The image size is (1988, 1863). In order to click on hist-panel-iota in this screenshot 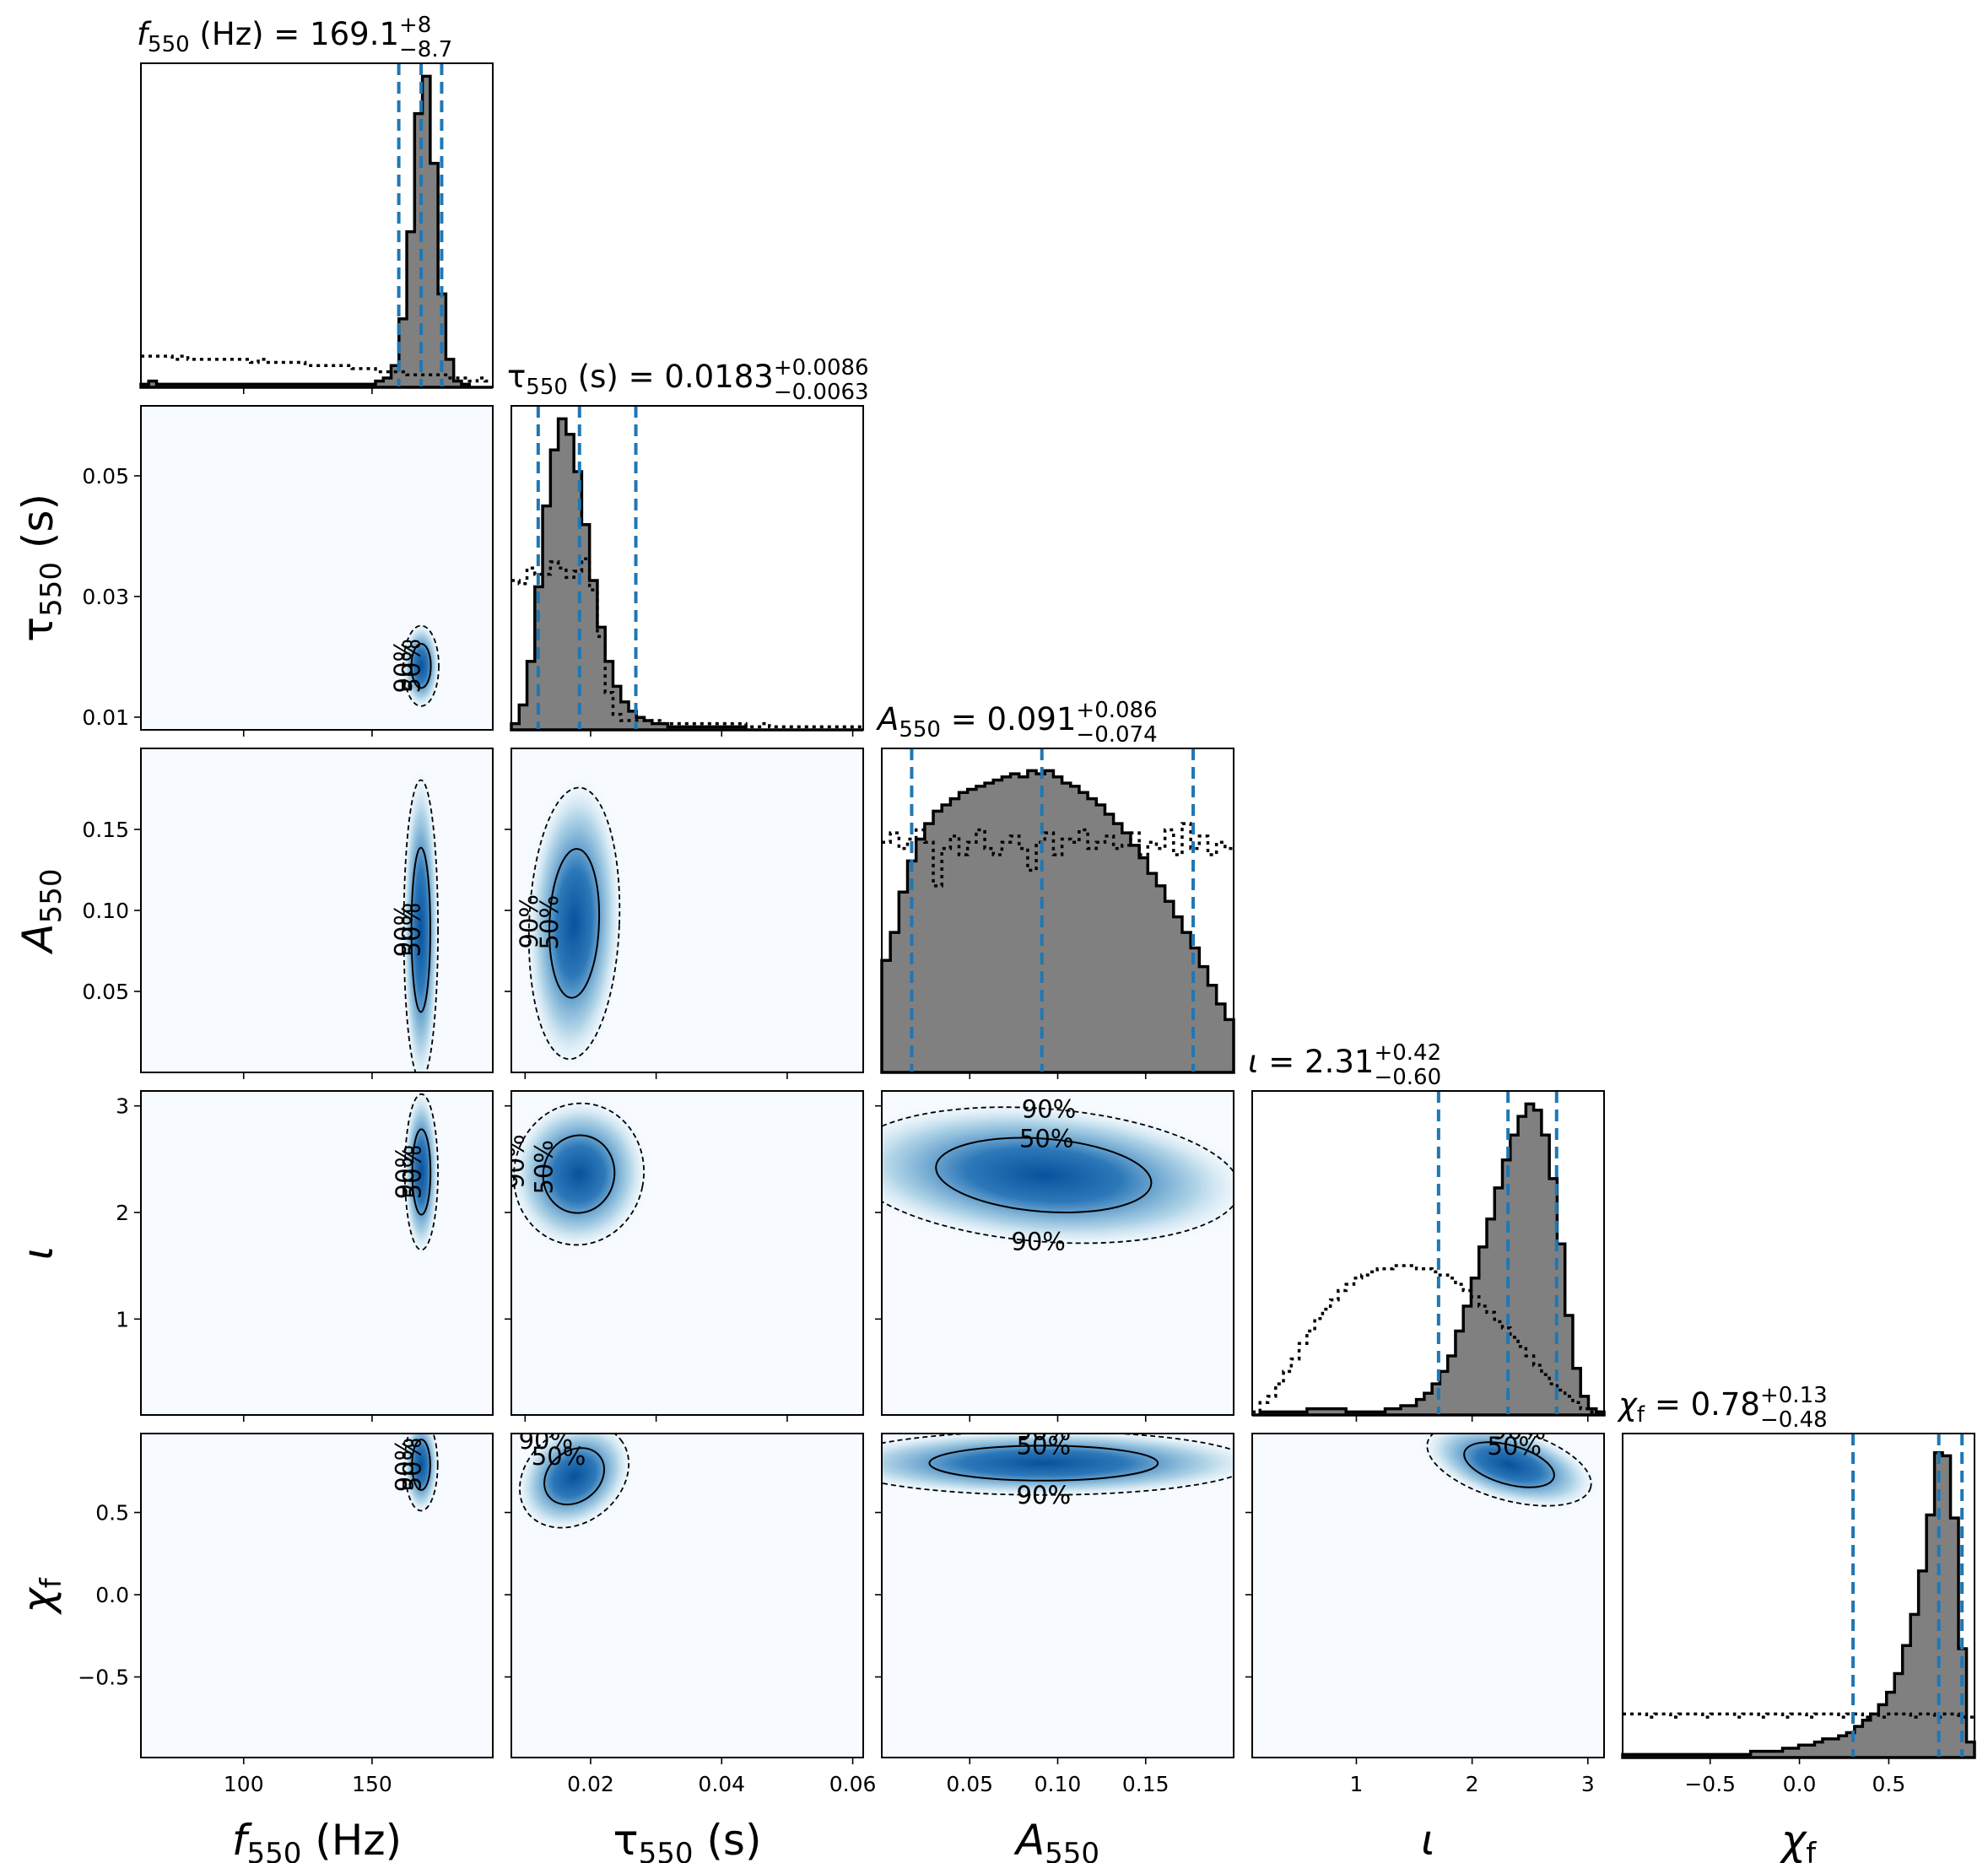, I will do `click(1428, 1253)`.